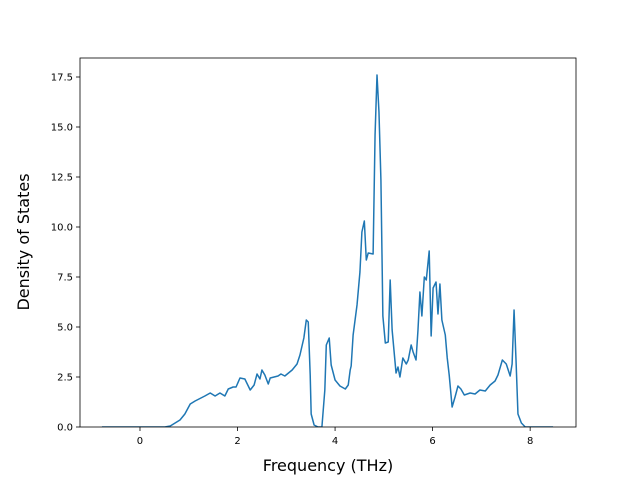  What do you see at coordinates (335, 441) in the screenshot?
I see `x-tick-label: 4` at bounding box center [335, 441].